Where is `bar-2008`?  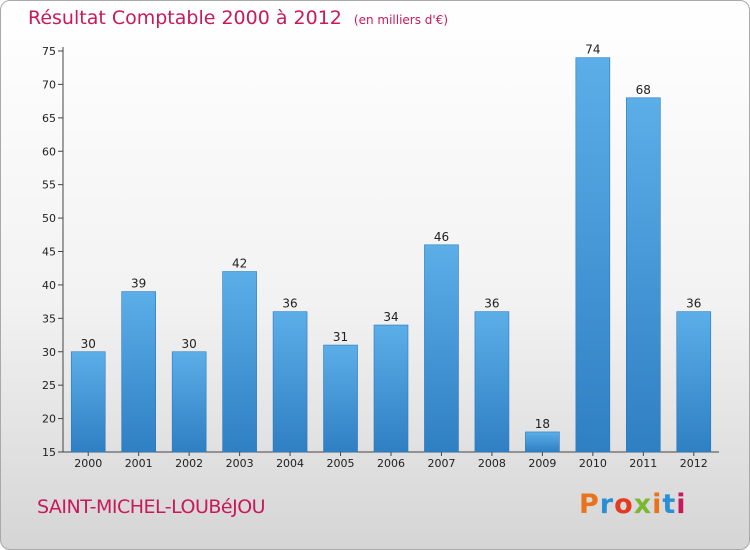 bar-2008 is located at coordinates (492, 382).